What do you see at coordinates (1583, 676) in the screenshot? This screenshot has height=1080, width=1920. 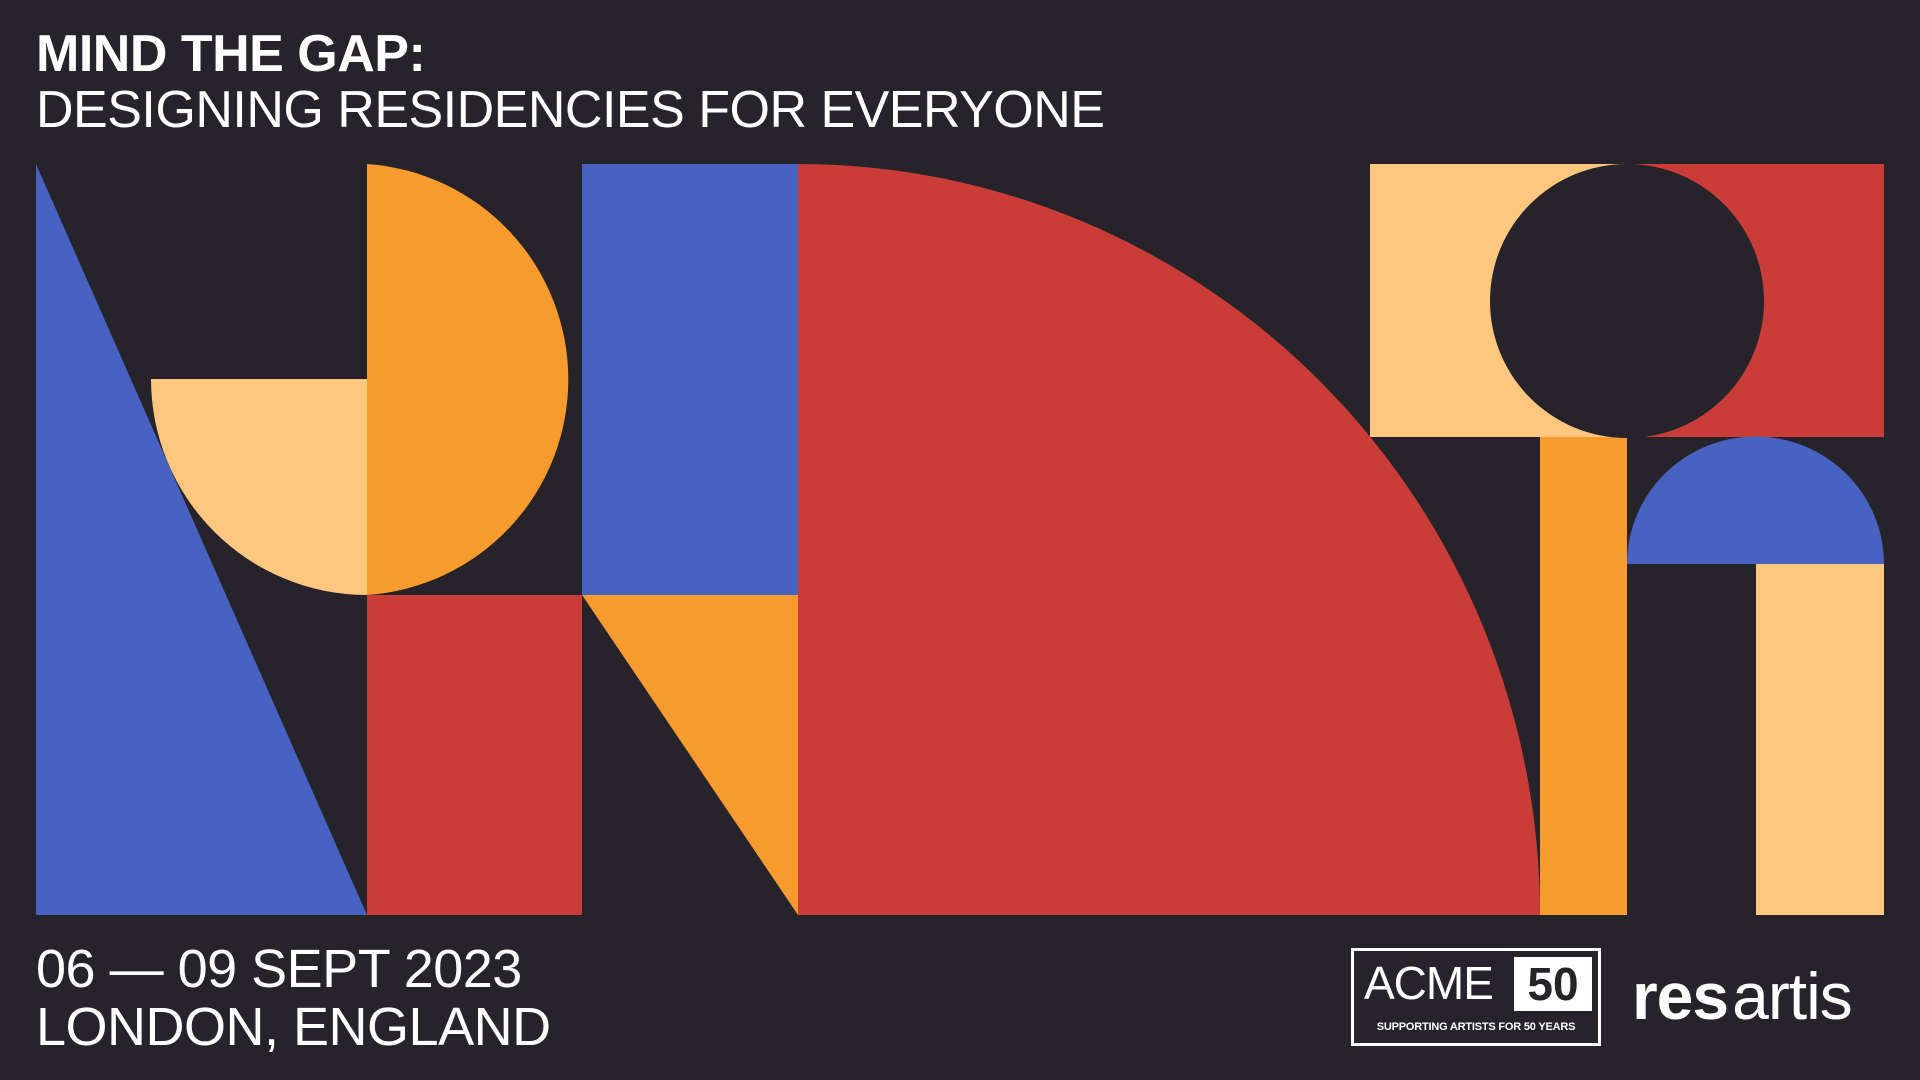 I see `orange-bar-shape` at bounding box center [1583, 676].